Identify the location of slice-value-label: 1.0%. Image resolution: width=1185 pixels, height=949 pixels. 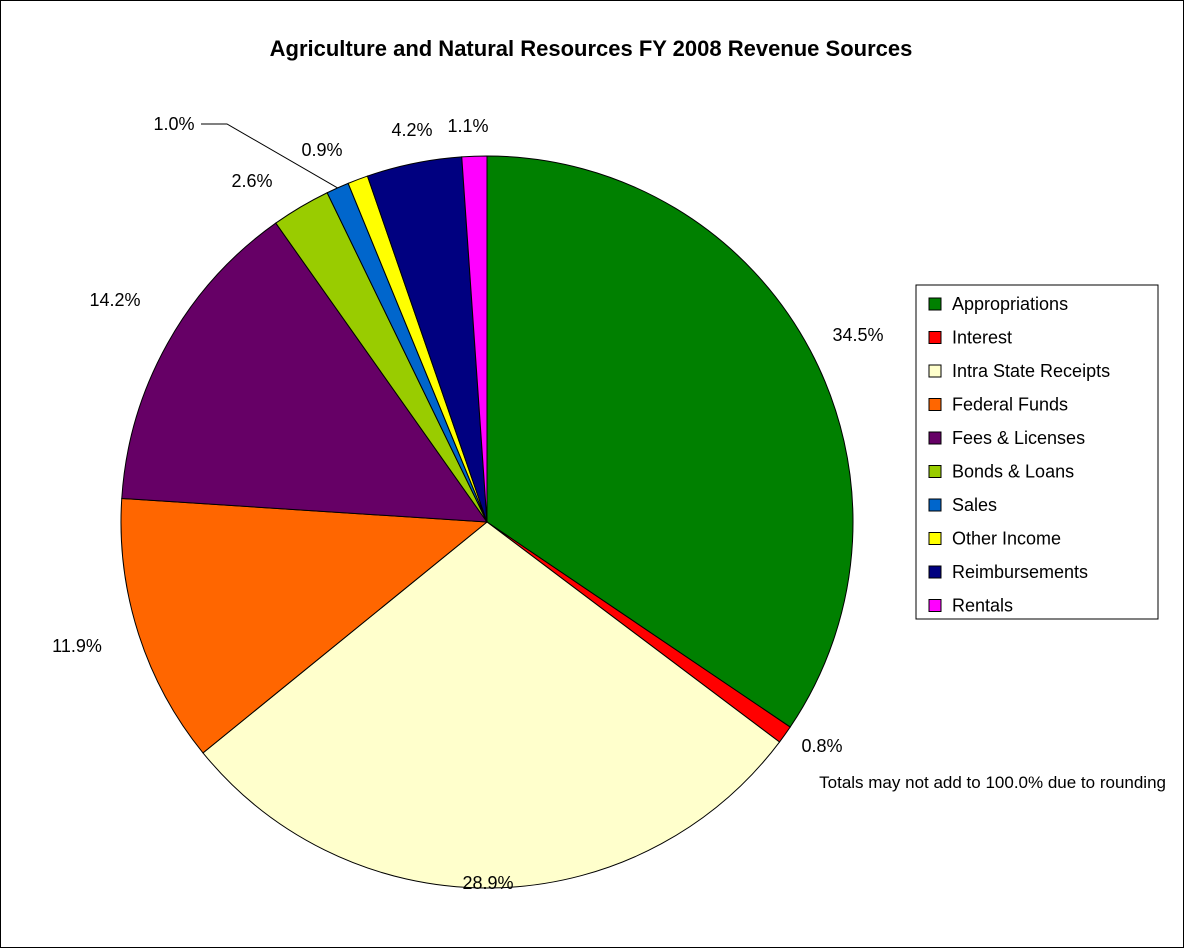
(173, 124).